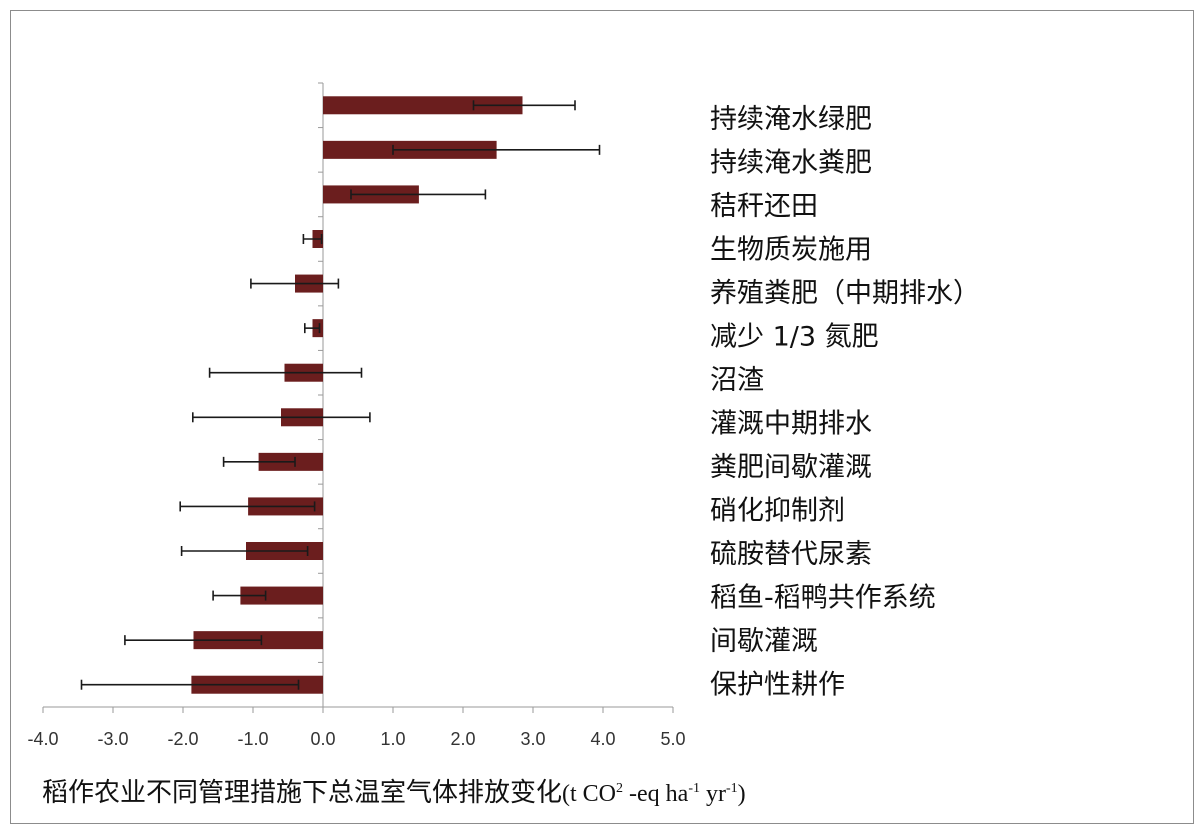  Describe the element at coordinates (42, 739) in the screenshot. I see `x-tick-label: -4.0` at that location.